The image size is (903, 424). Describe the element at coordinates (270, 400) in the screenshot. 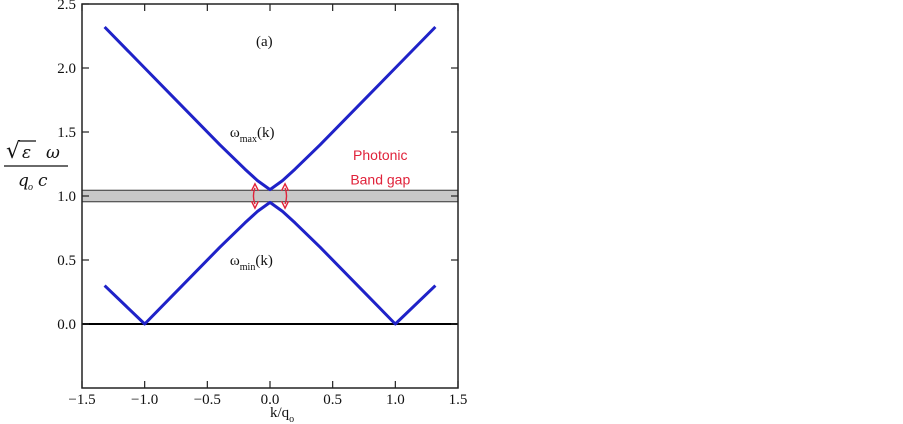

I see `x-tick-label: 0.0` at that location.